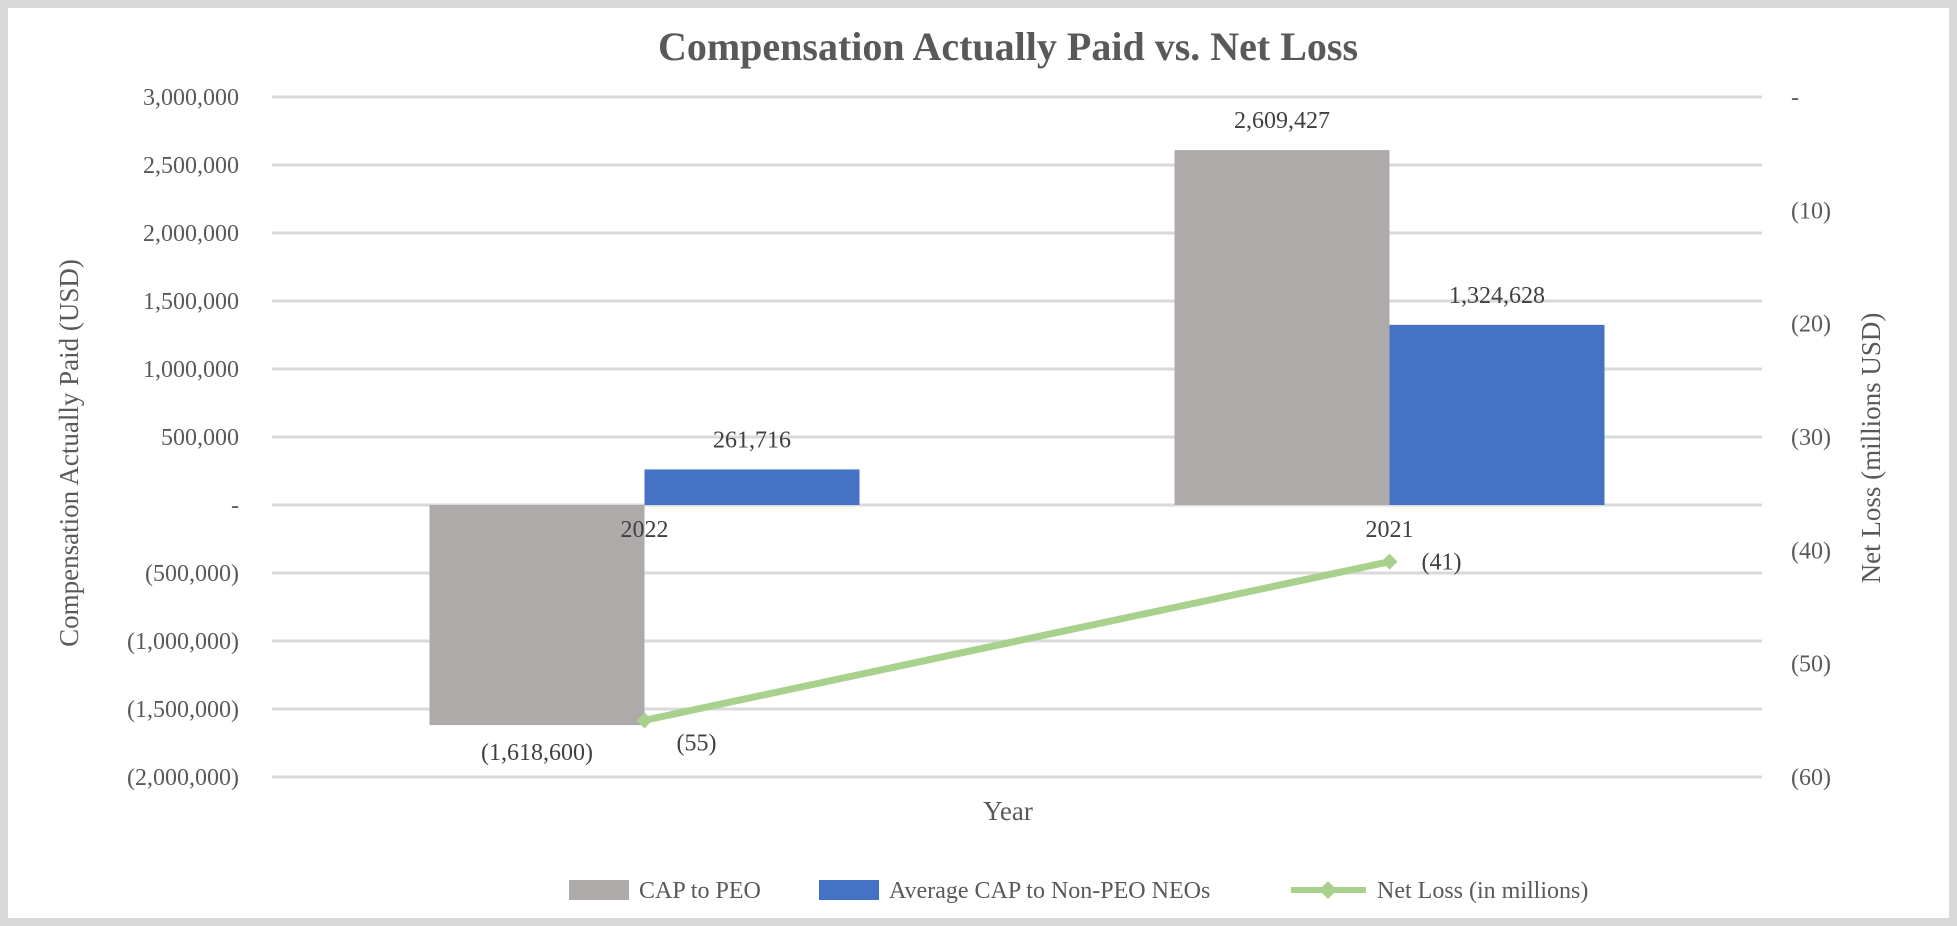 The height and width of the screenshot is (926, 1957). I want to click on legend-label: CAP to PEO, so click(700, 891).